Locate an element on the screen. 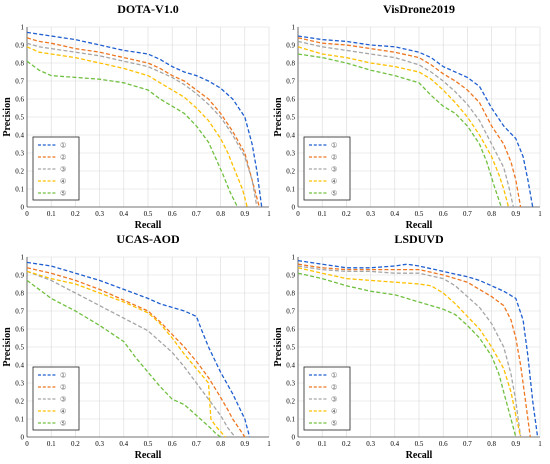  chart-title: DOTA-V1.0 is located at coordinates (147, 9).